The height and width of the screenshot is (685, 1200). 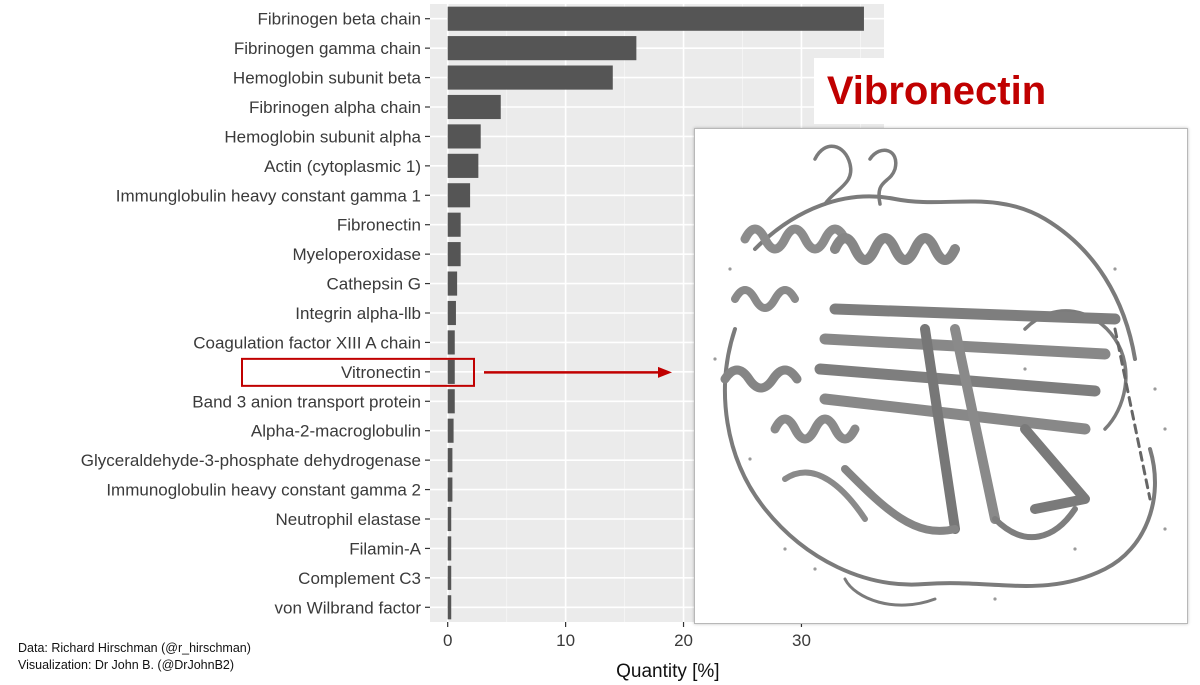 What do you see at coordinates (801, 640) in the screenshot?
I see `x-tick-label: 30` at bounding box center [801, 640].